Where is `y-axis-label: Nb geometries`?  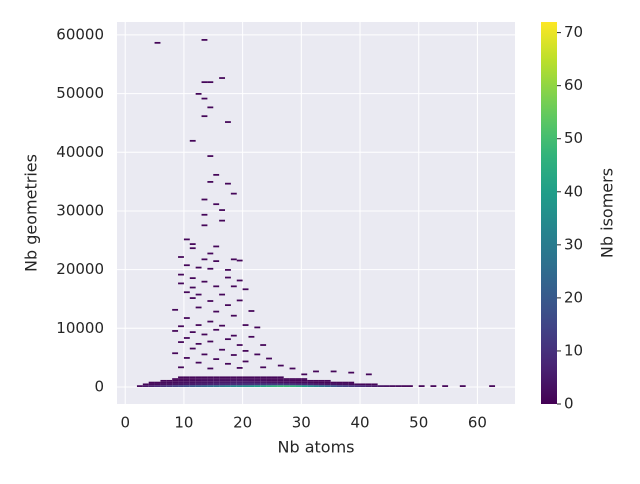 y-axis-label: Nb geometries is located at coordinates (31, 213).